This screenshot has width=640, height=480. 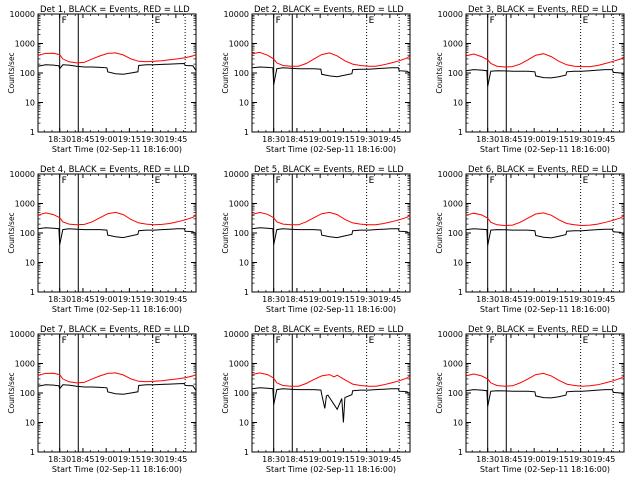 I want to click on chart-title: Det 6, BLACK = Events, RED = LLD, so click(x=543, y=170).